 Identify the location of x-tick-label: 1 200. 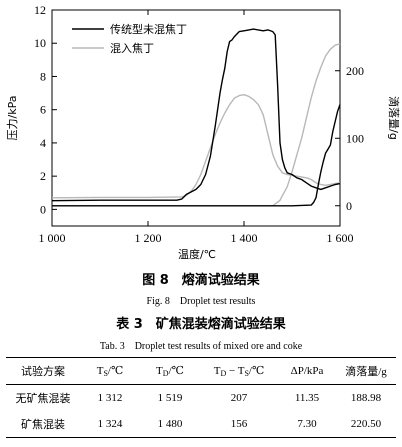
(148, 238).